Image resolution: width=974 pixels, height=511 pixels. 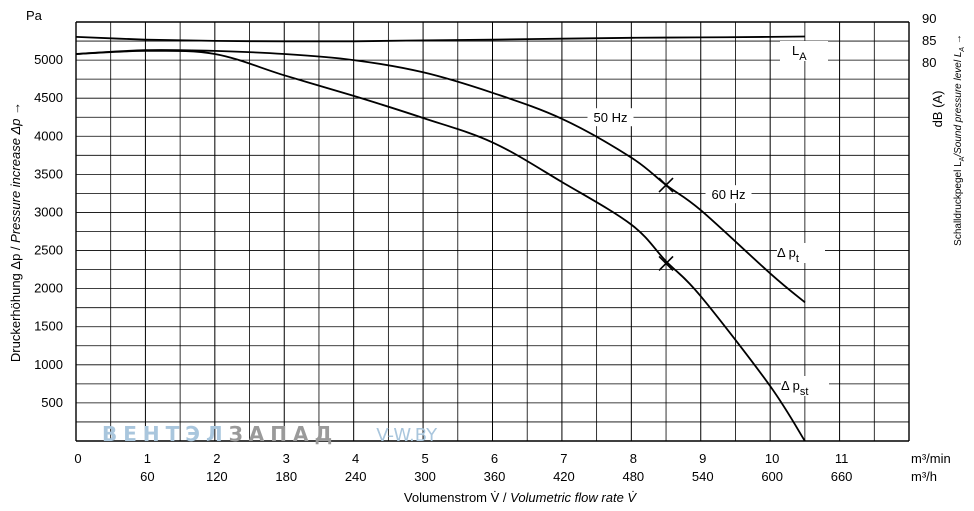 What do you see at coordinates (48, 135) in the screenshot?
I see `y-tick-label: 4000` at bounding box center [48, 135].